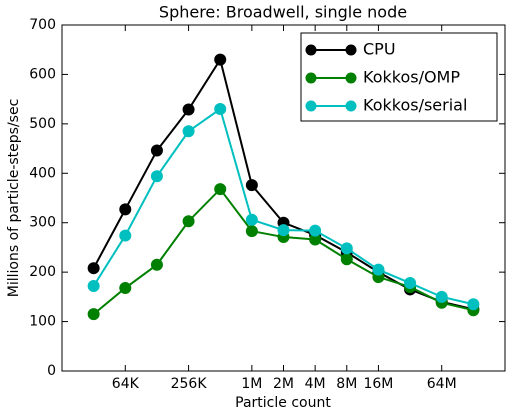 Image resolution: width=516 pixels, height=419 pixels. I want to click on y-tick-label: 400, so click(42, 173).